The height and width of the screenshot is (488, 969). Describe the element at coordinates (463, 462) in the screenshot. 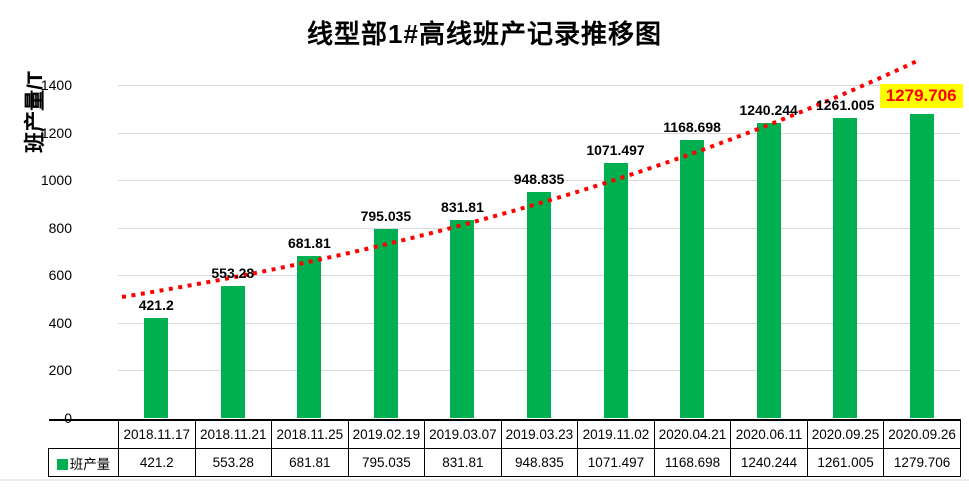

I see `value-cell: 831.81` at that location.